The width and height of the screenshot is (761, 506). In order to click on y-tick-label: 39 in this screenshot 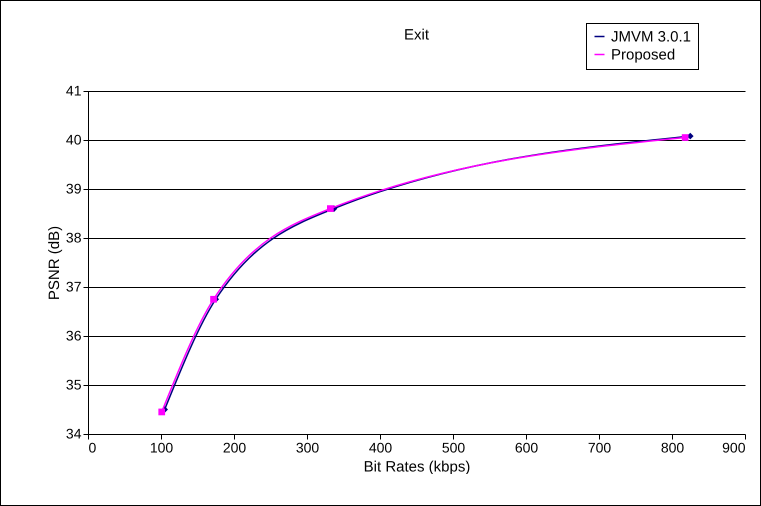, I will do `click(74, 188)`.